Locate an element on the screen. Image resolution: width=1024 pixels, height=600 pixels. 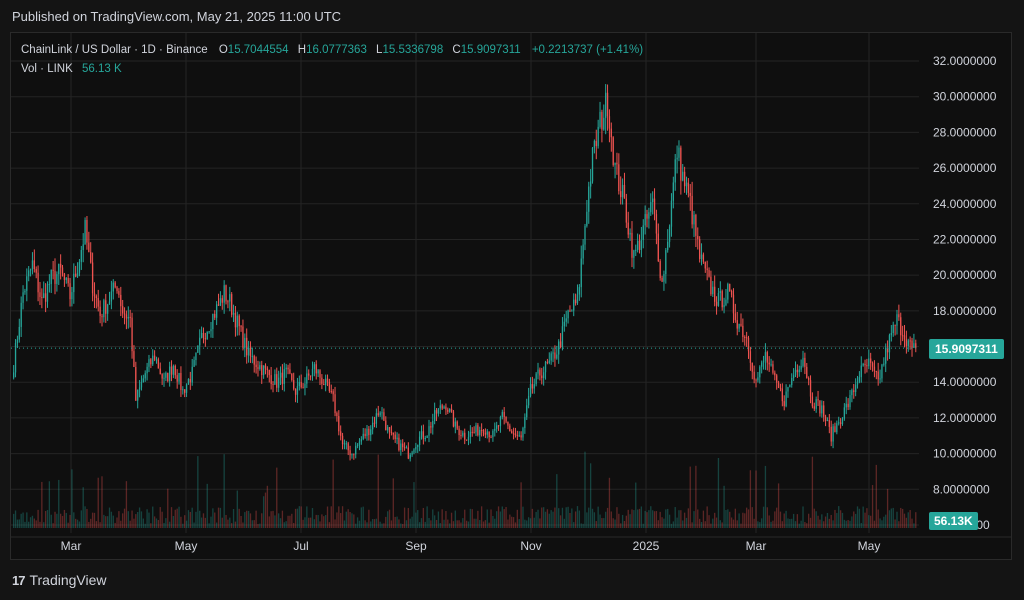
y-tick-label: 22.0000000 is located at coordinates (965, 239).